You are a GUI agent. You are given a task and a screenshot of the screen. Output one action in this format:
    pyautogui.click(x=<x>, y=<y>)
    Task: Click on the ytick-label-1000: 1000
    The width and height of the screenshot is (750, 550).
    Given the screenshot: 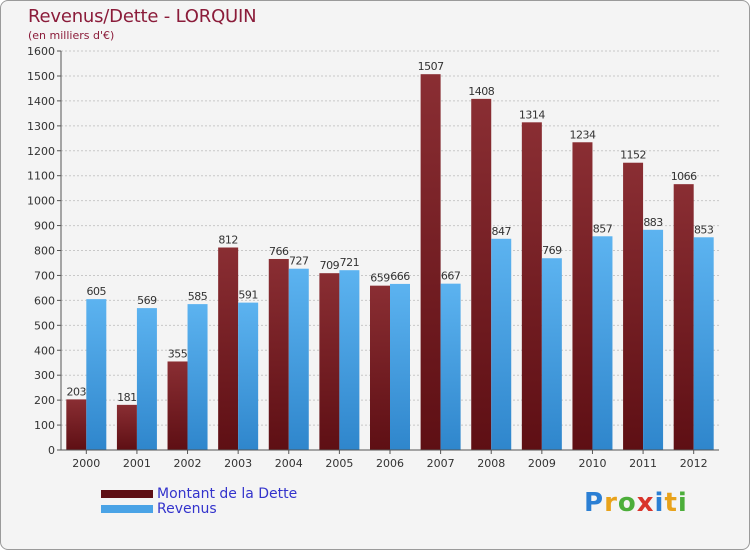 What is the action you would take?
    pyautogui.click(x=41, y=201)
    